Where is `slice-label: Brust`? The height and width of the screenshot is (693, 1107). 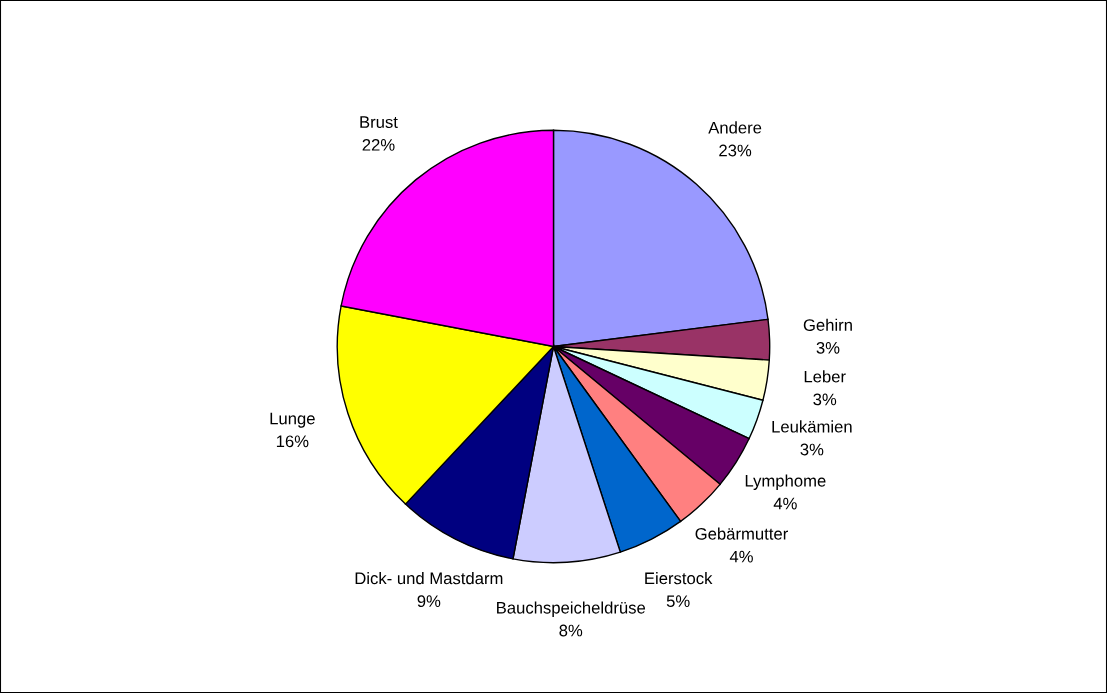 slice-label: Brust is located at coordinates (379, 122).